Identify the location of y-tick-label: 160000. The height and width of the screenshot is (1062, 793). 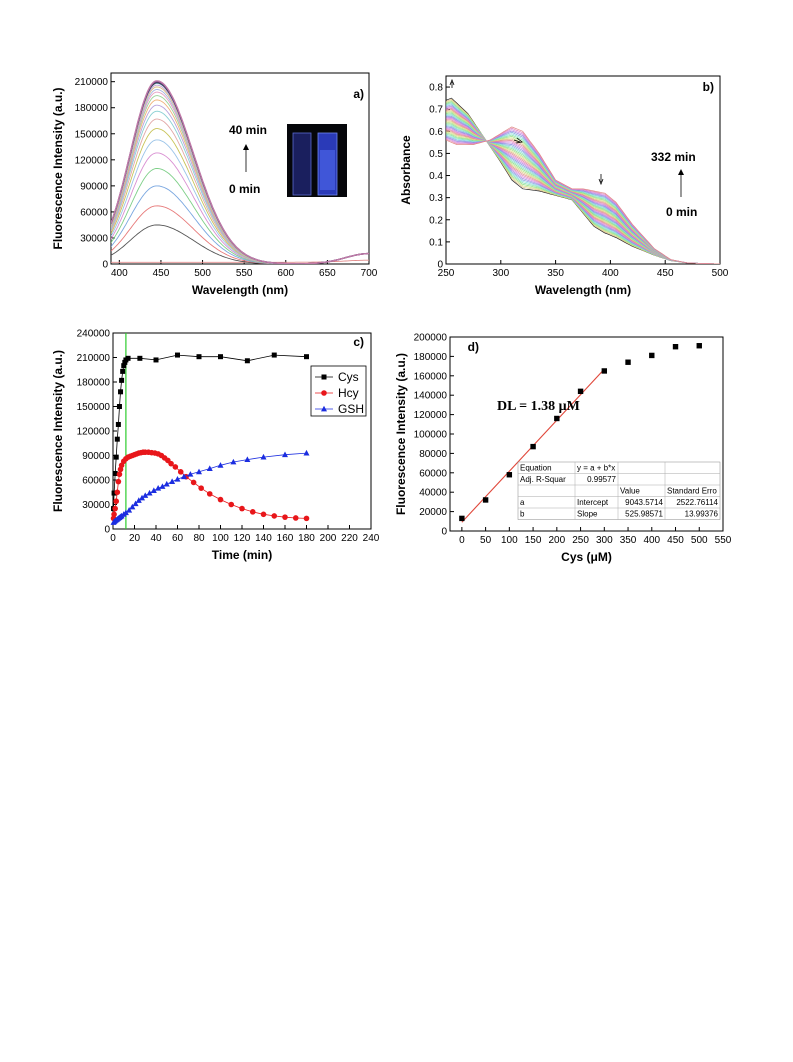
(431, 376).